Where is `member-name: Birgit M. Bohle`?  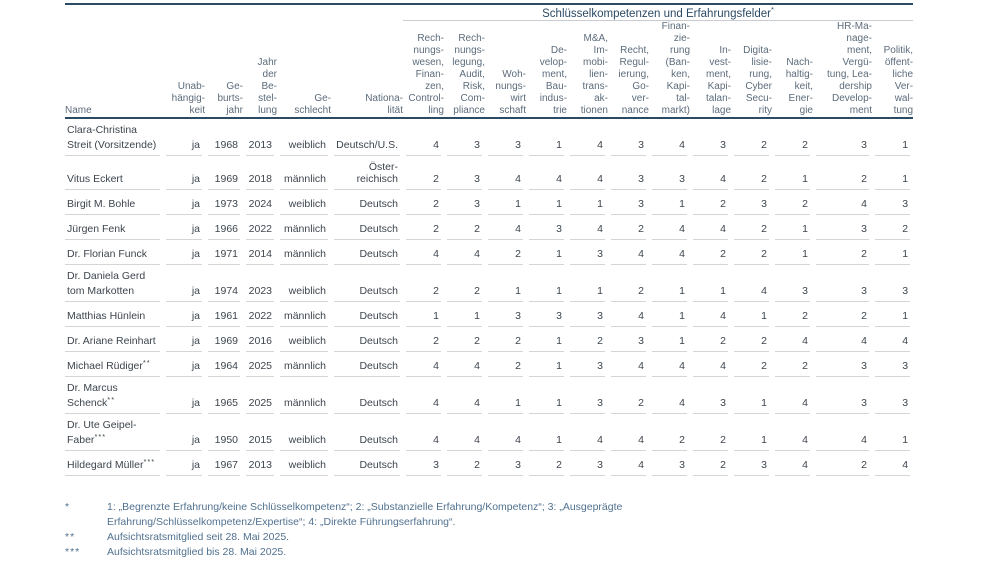 member-name: Birgit M. Bohle is located at coordinates (101, 204).